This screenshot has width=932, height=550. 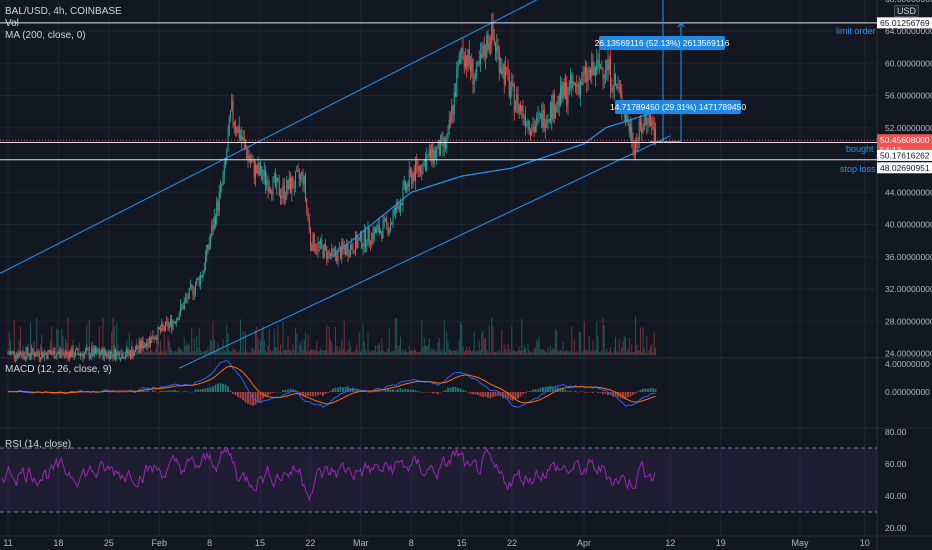 What do you see at coordinates (907, 11) in the screenshot?
I see `currency-badge: USD` at bounding box center [907, 11].